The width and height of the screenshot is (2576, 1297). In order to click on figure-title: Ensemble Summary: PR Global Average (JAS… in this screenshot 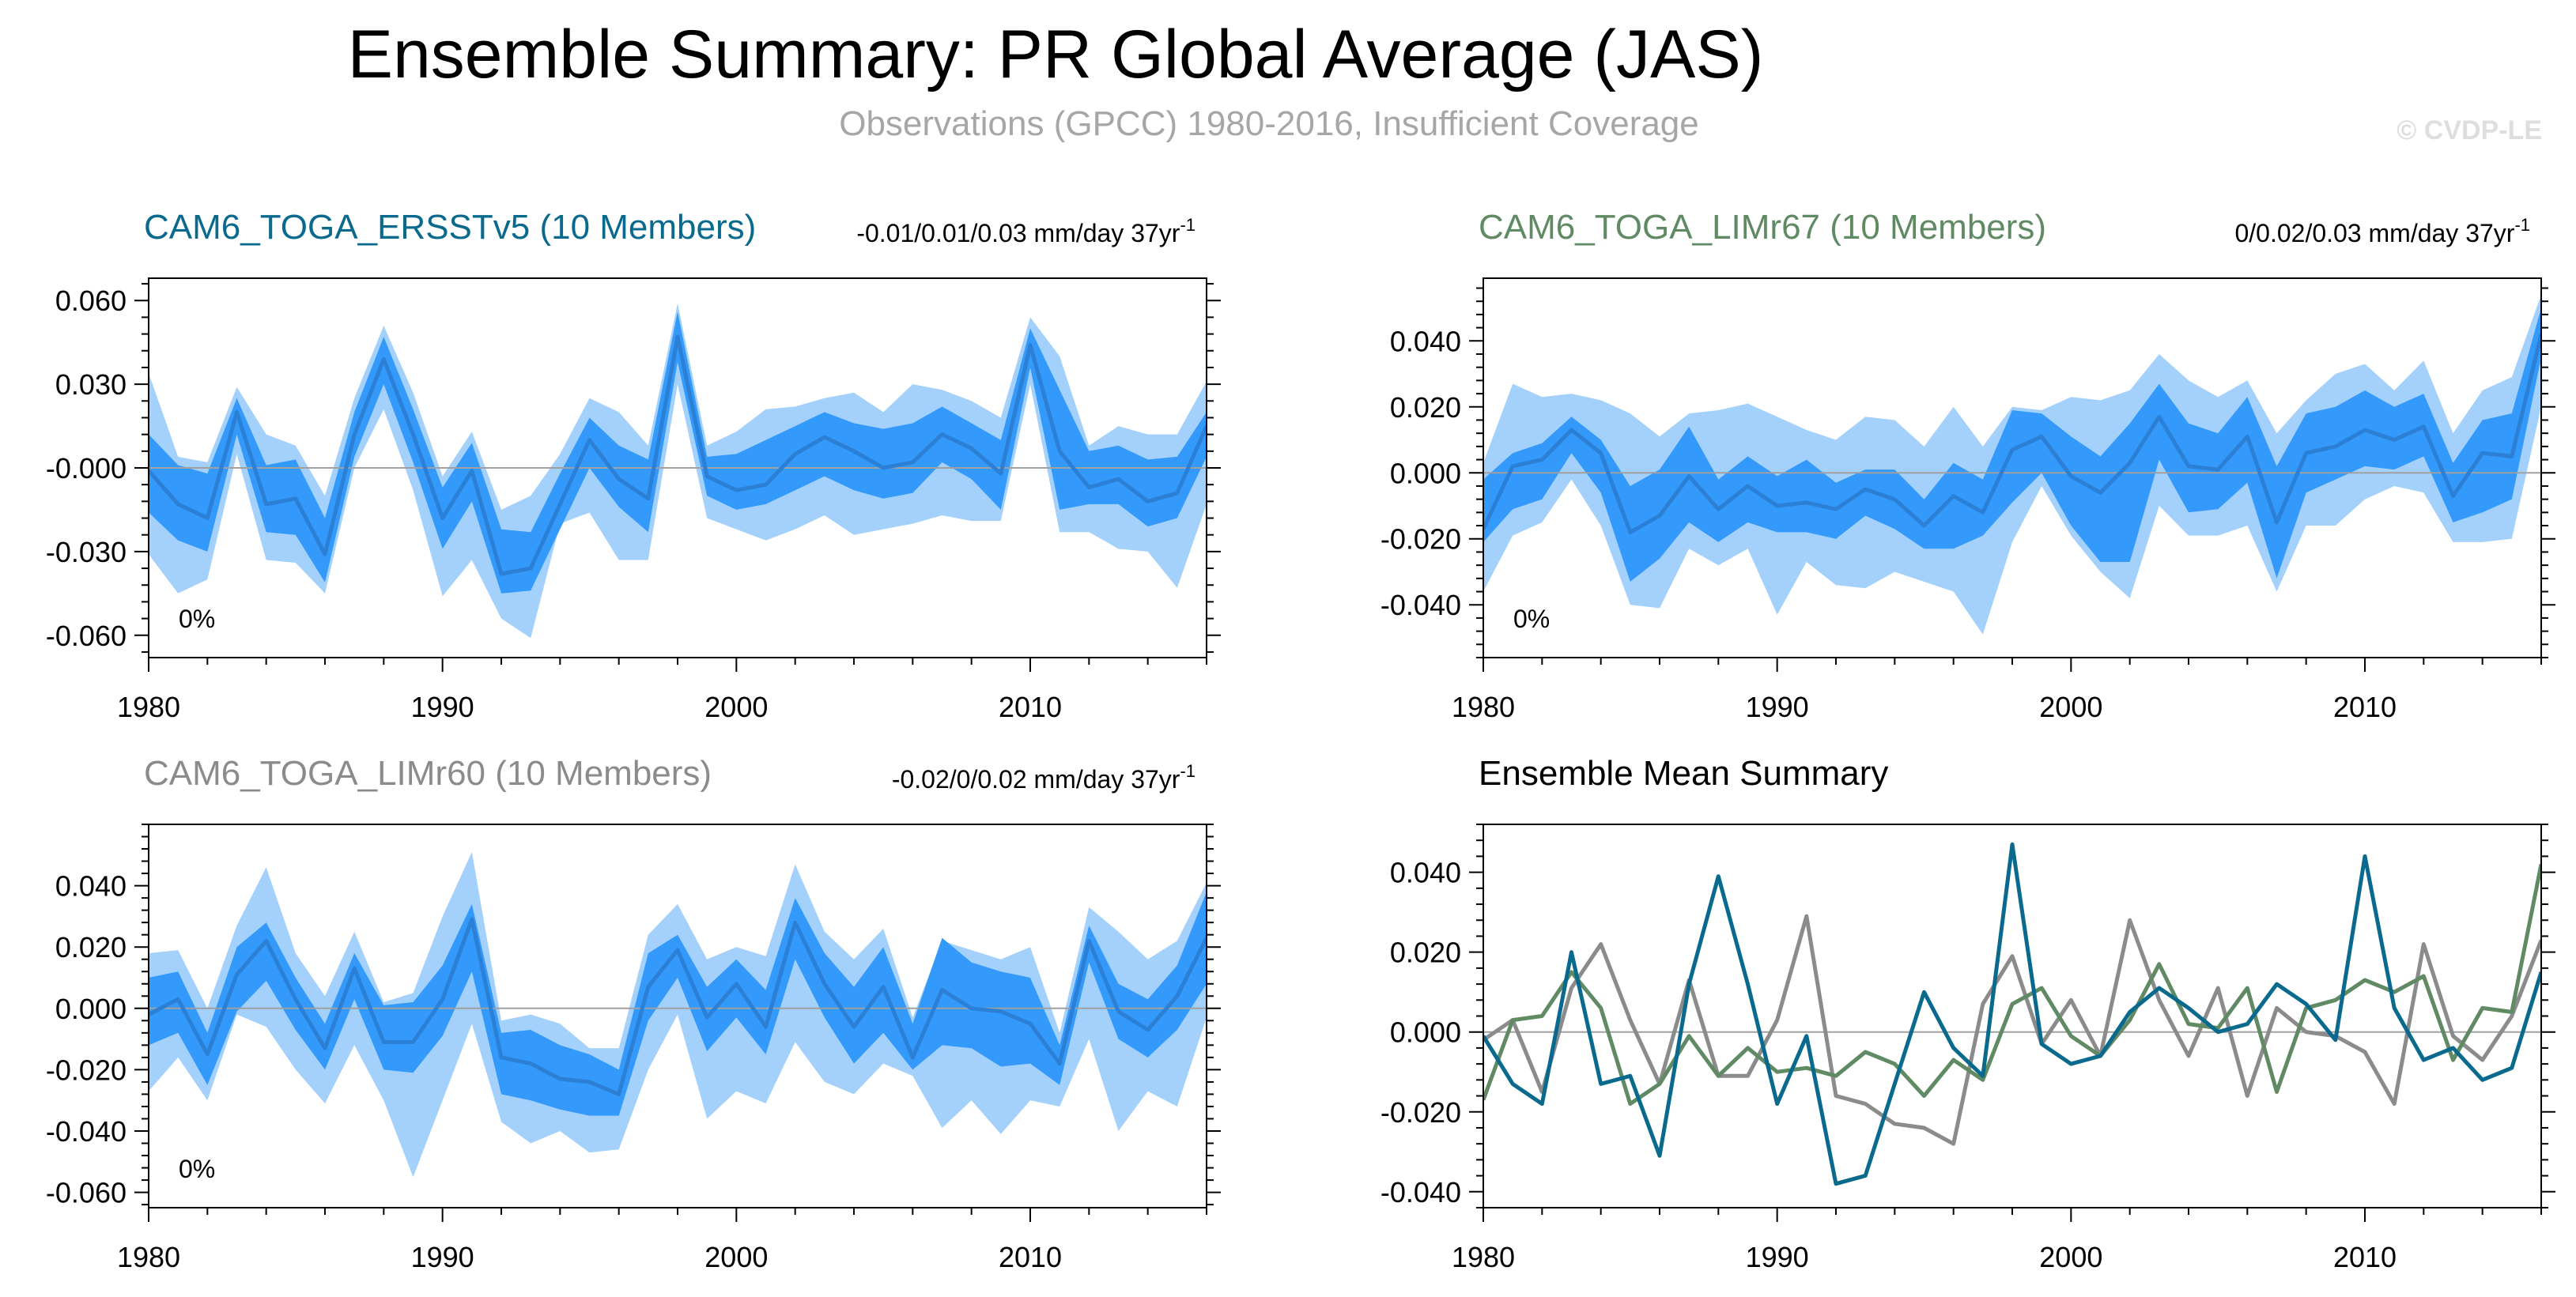, I will do `click(1056, 55)`.